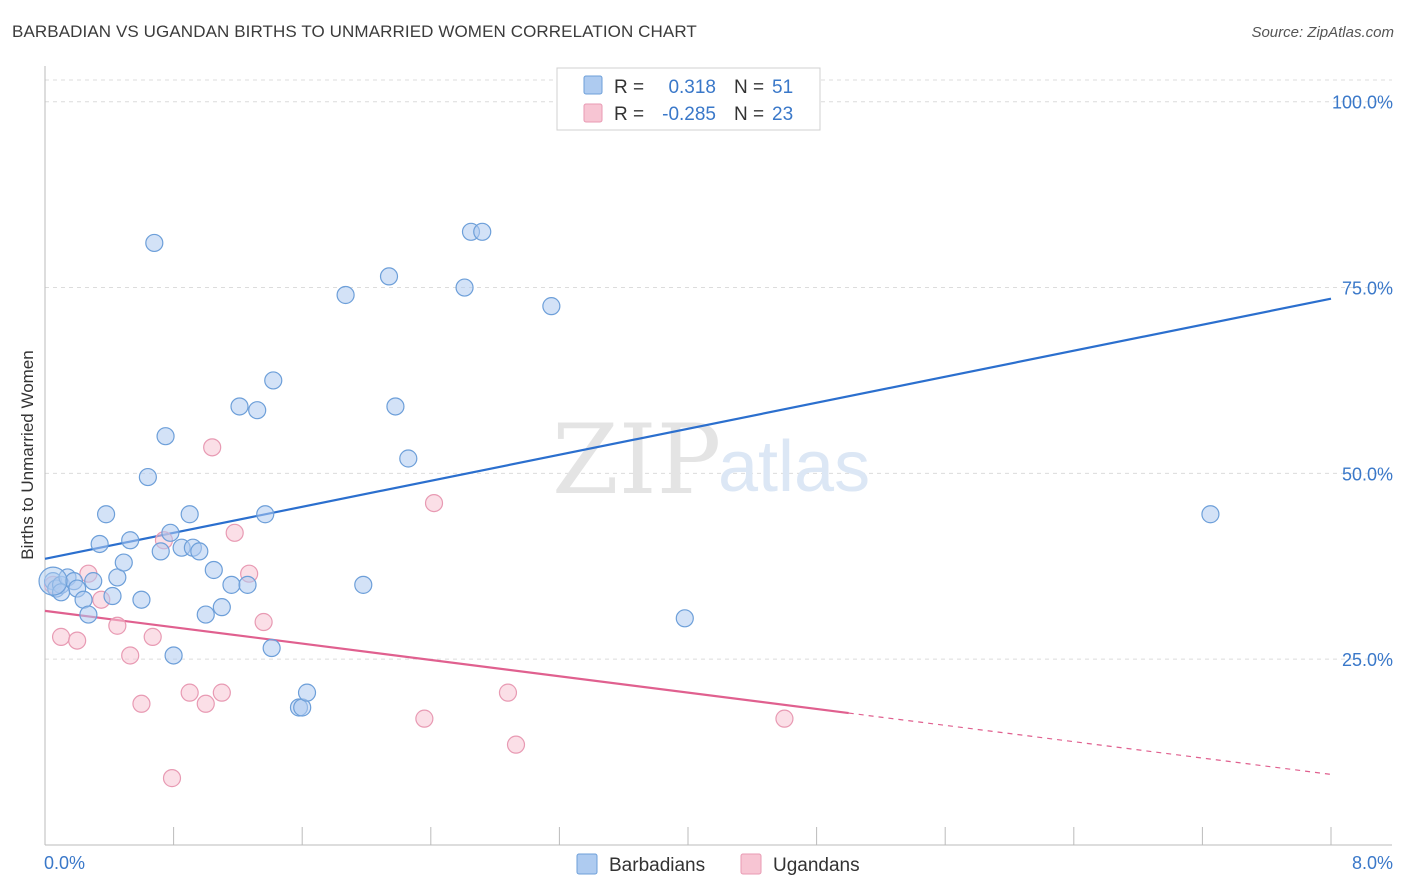 The height and width of the screenshot is (892, 1406). Describe the element at coordinates (629, 114) in the screenshot. I see `legend-r-label-2: R =` at that location.